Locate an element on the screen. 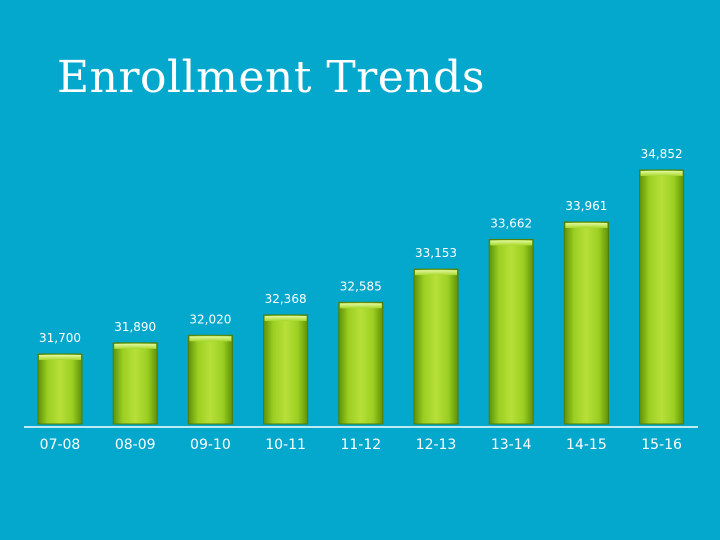 This screenshot has height=540, width=720. category-label-10-11: 10-11 is located at coordinates (285, 445).